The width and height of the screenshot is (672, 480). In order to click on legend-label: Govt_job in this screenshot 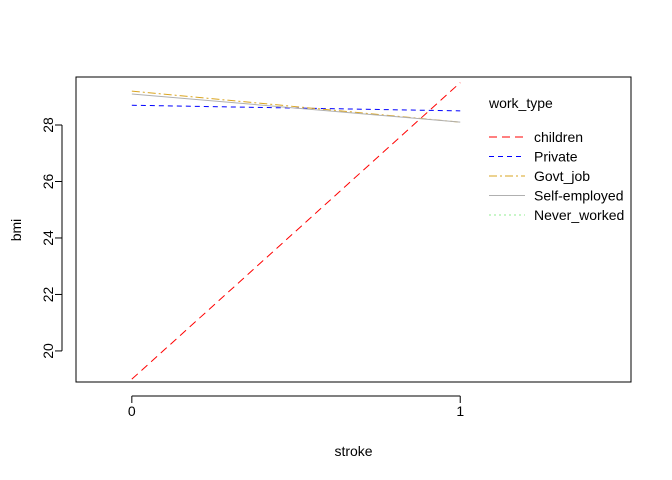, I will do `click(562, 176)`.